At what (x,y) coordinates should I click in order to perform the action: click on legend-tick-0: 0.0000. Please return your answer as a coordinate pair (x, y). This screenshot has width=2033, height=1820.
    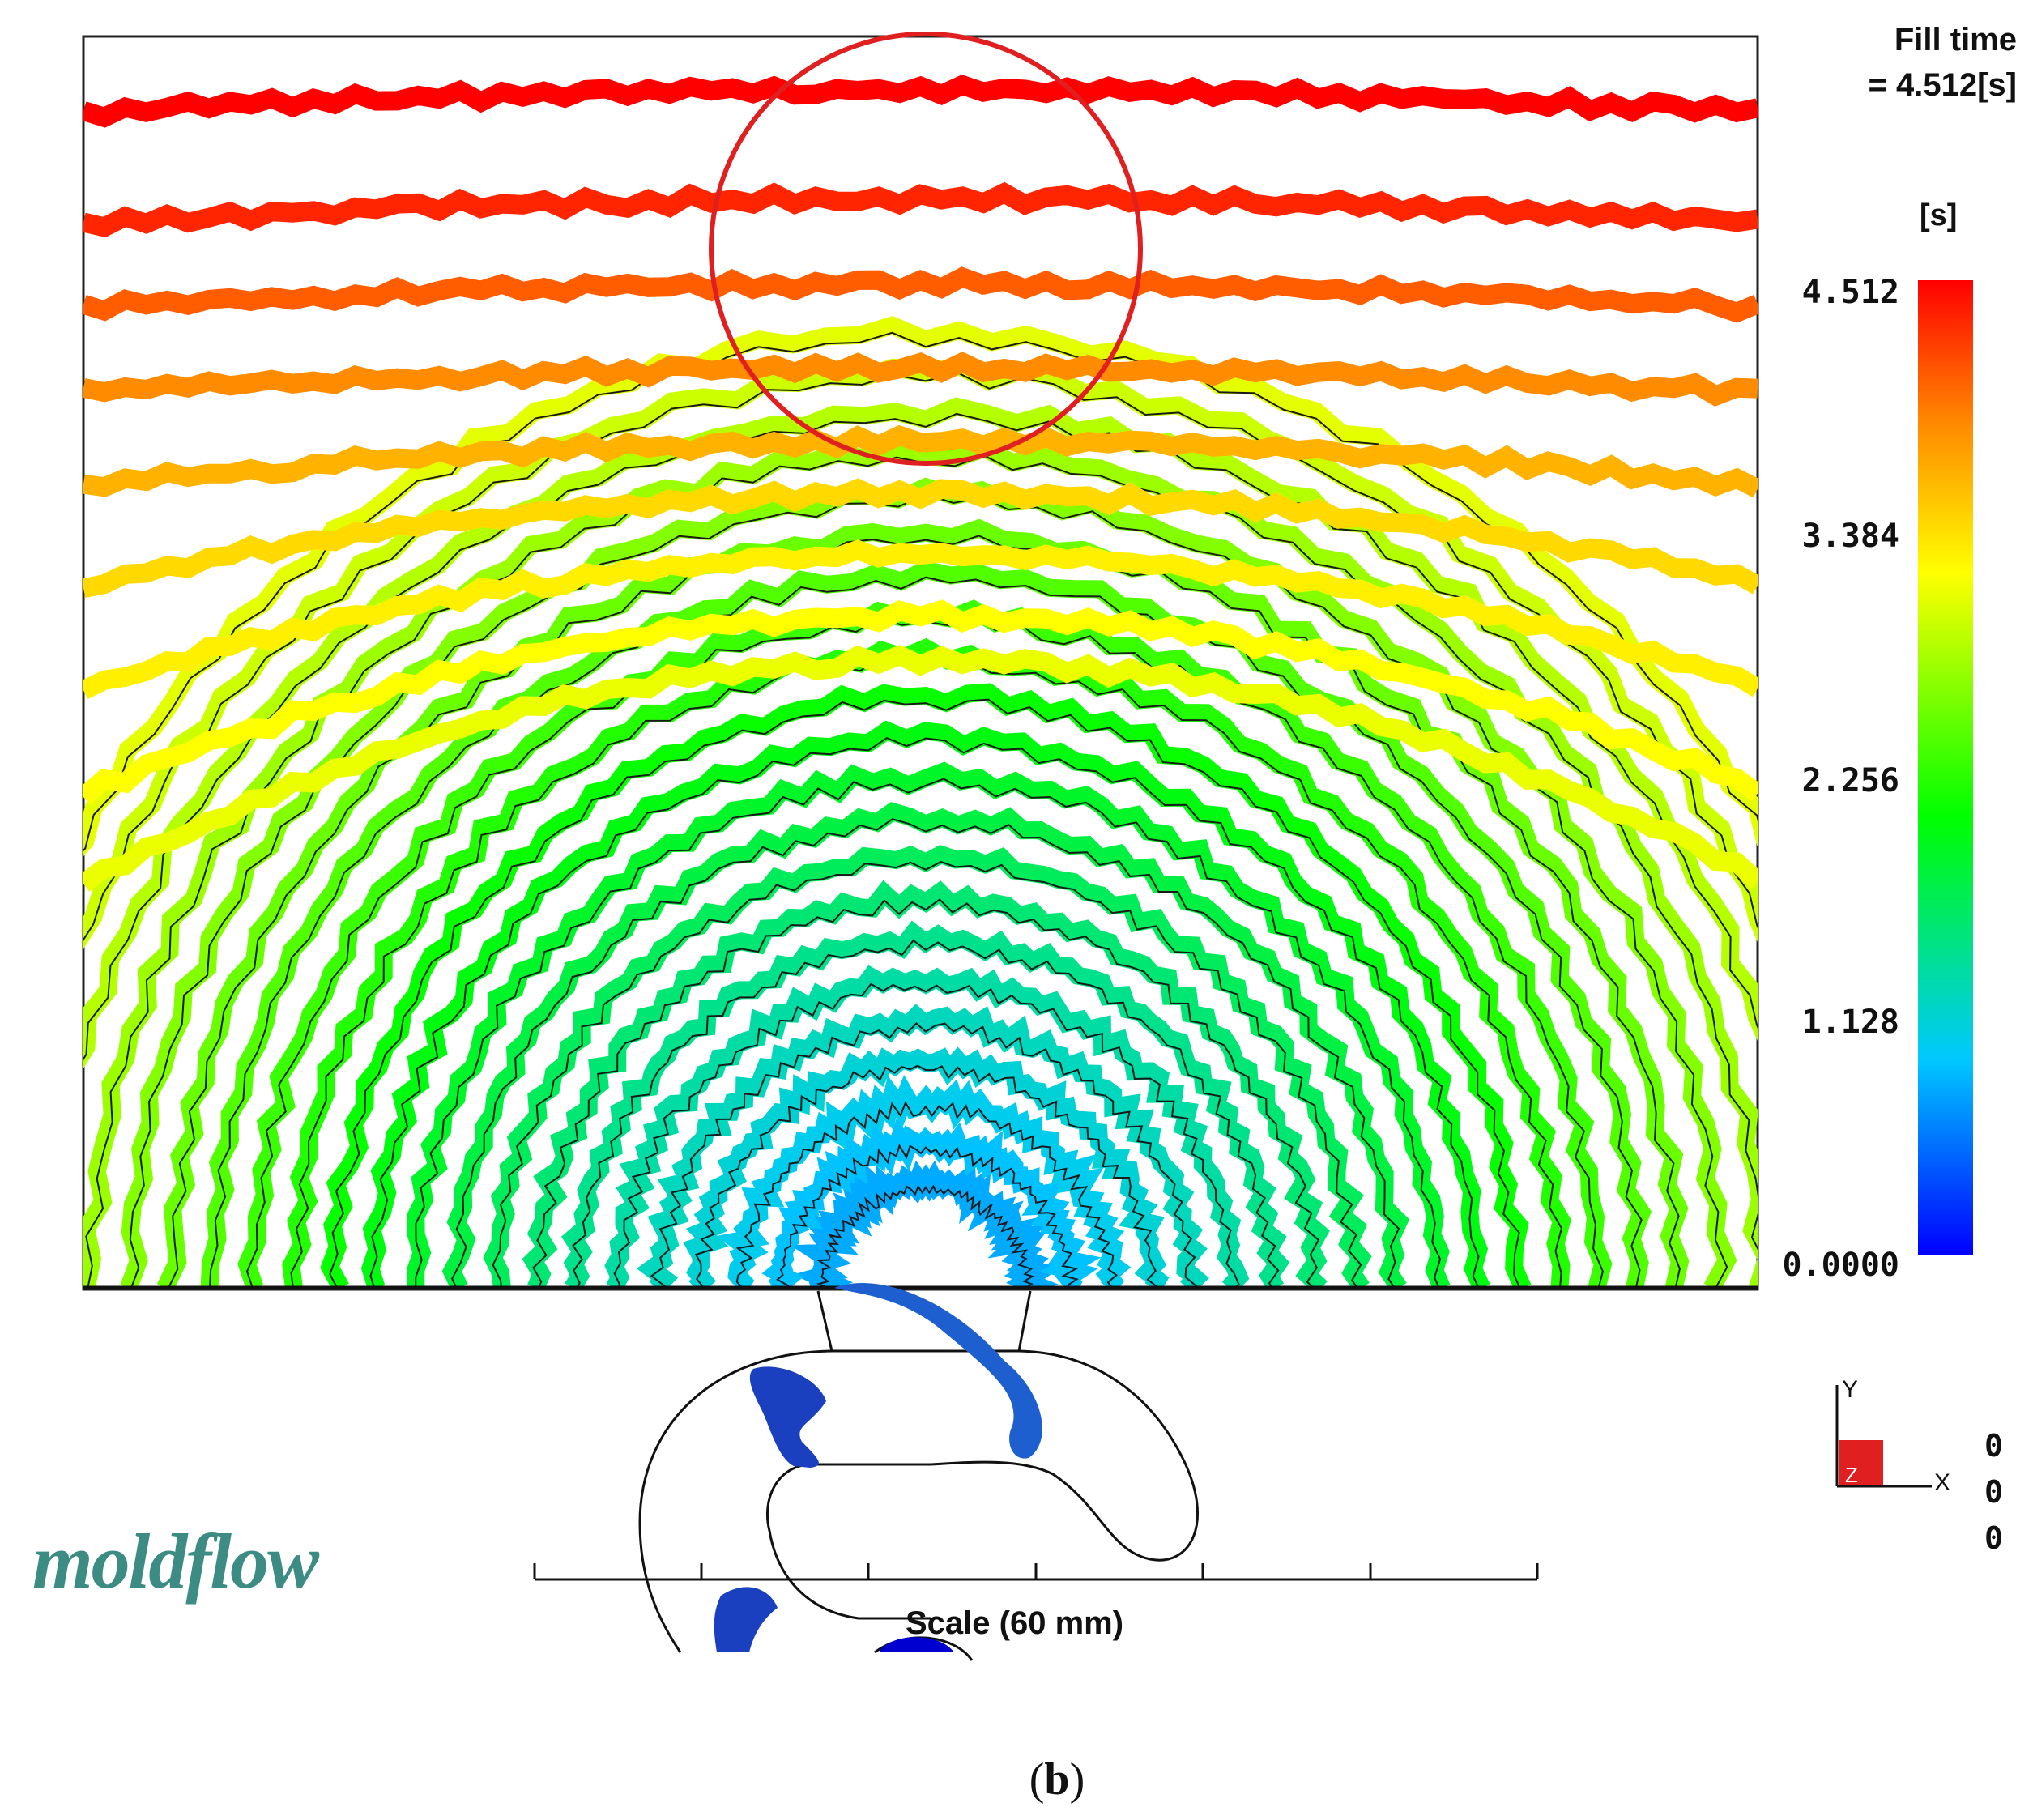
    Looking at the image, I should click on (1842, 1265).